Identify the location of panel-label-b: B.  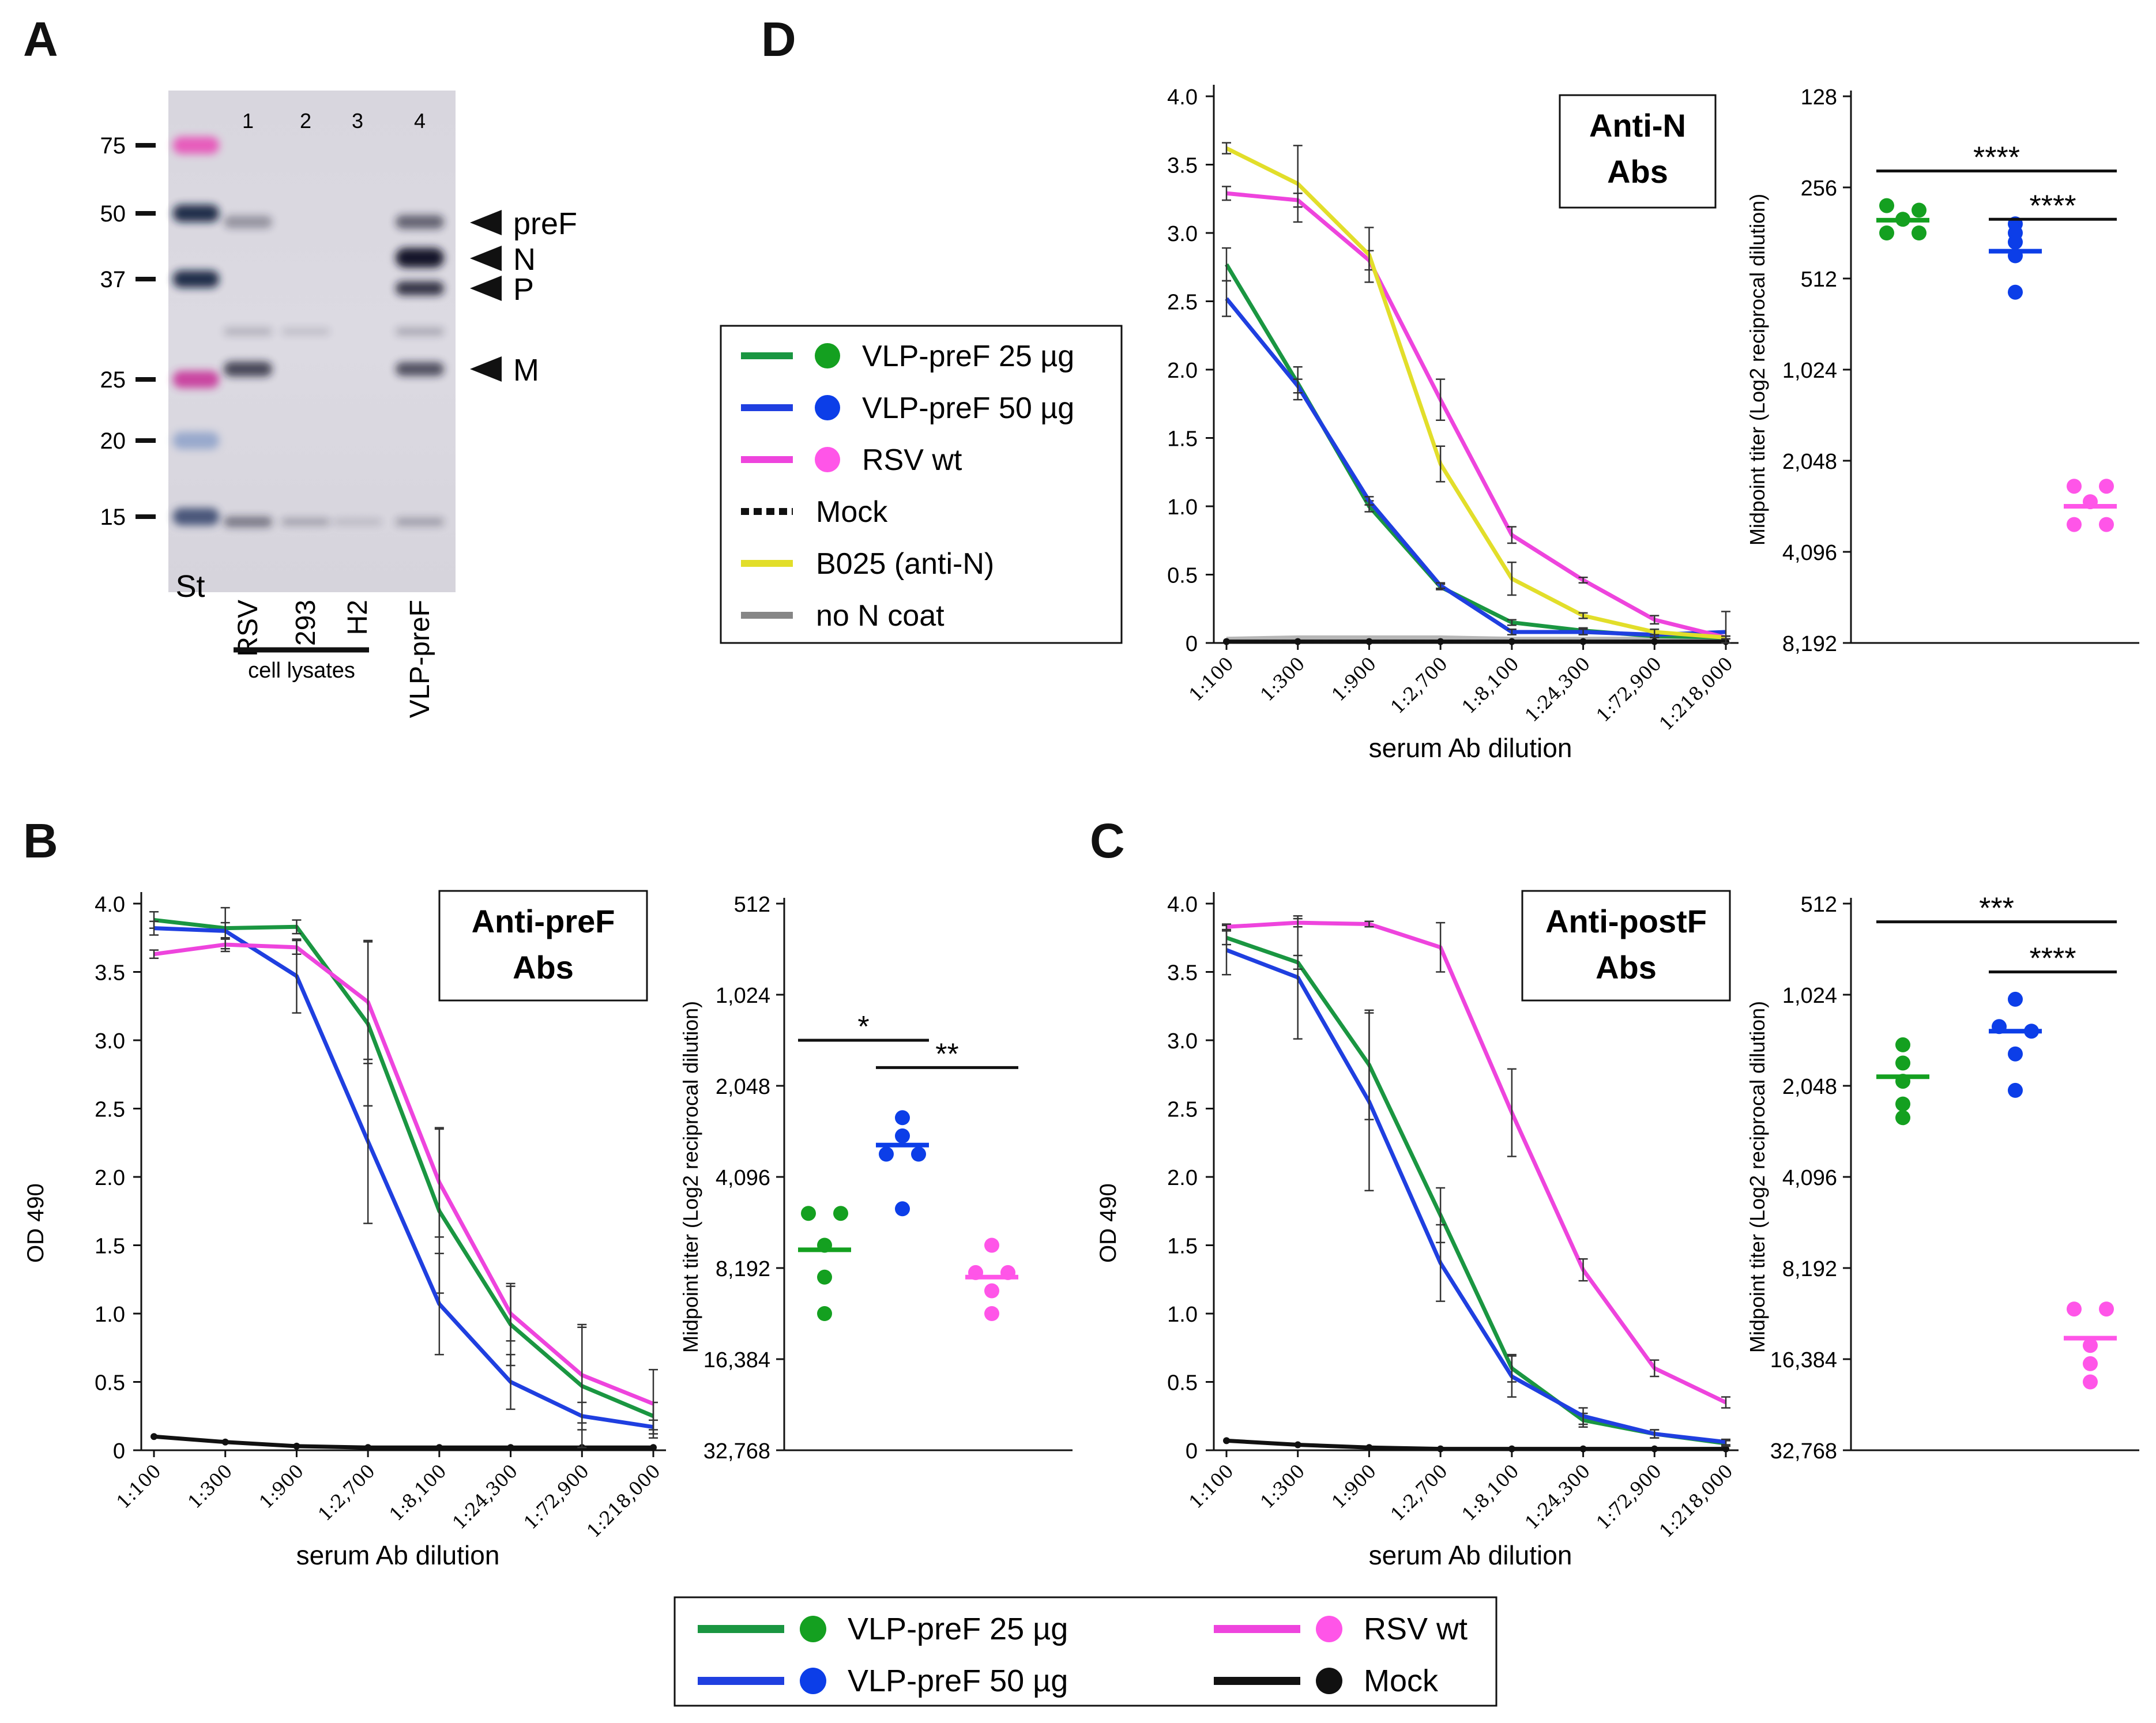
(40, 841).